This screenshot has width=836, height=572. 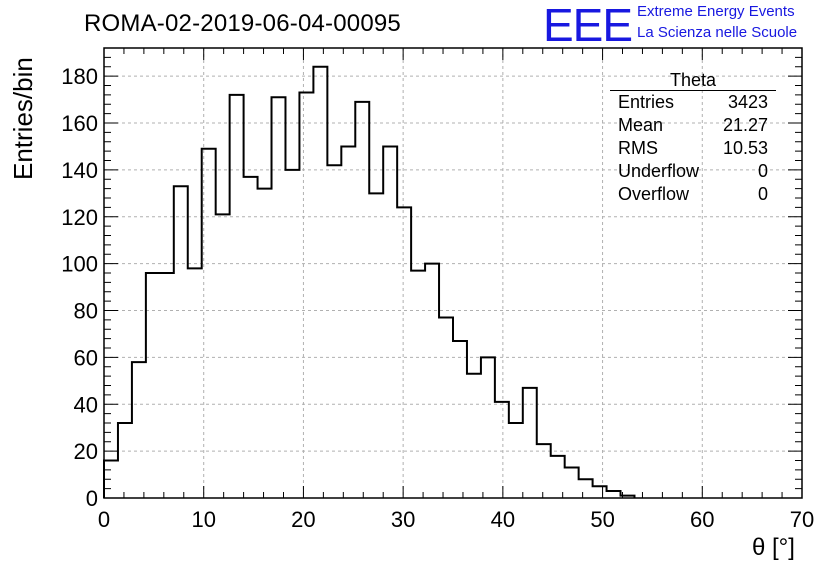 What do you see at coordinates (79, 123) in the screenshot?
I see `y-tick-label: 160` at bounding box center [79, 123].